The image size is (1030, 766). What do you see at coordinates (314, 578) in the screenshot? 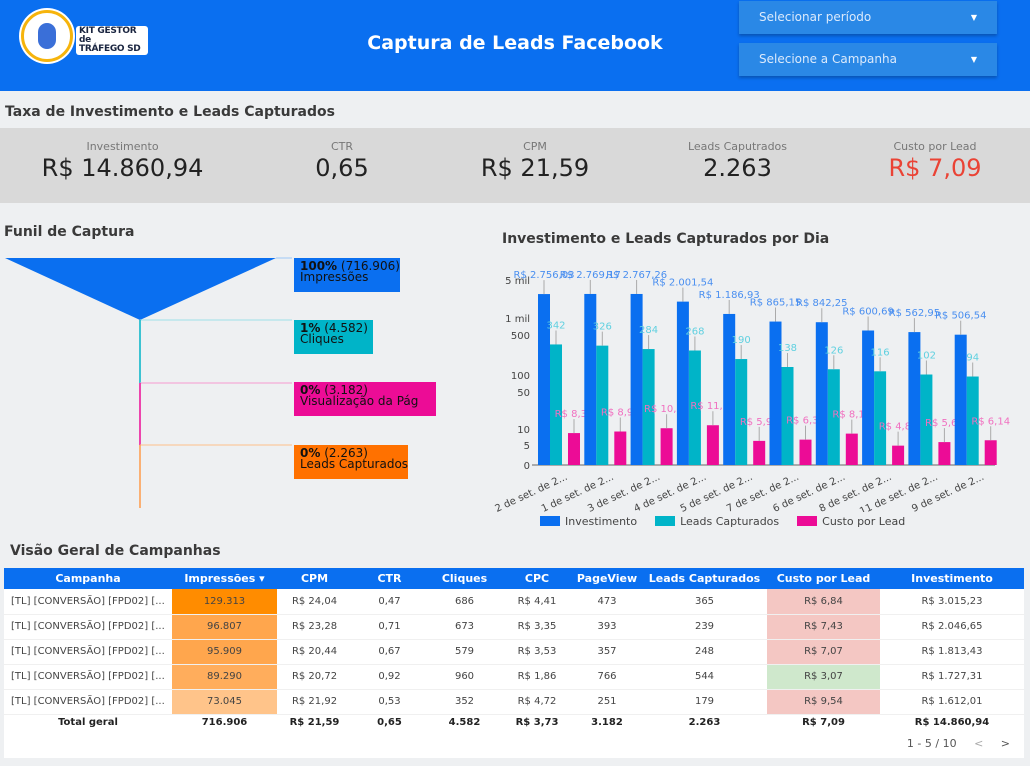
I see `column-header: CPM` at bounding box center [314, 578].